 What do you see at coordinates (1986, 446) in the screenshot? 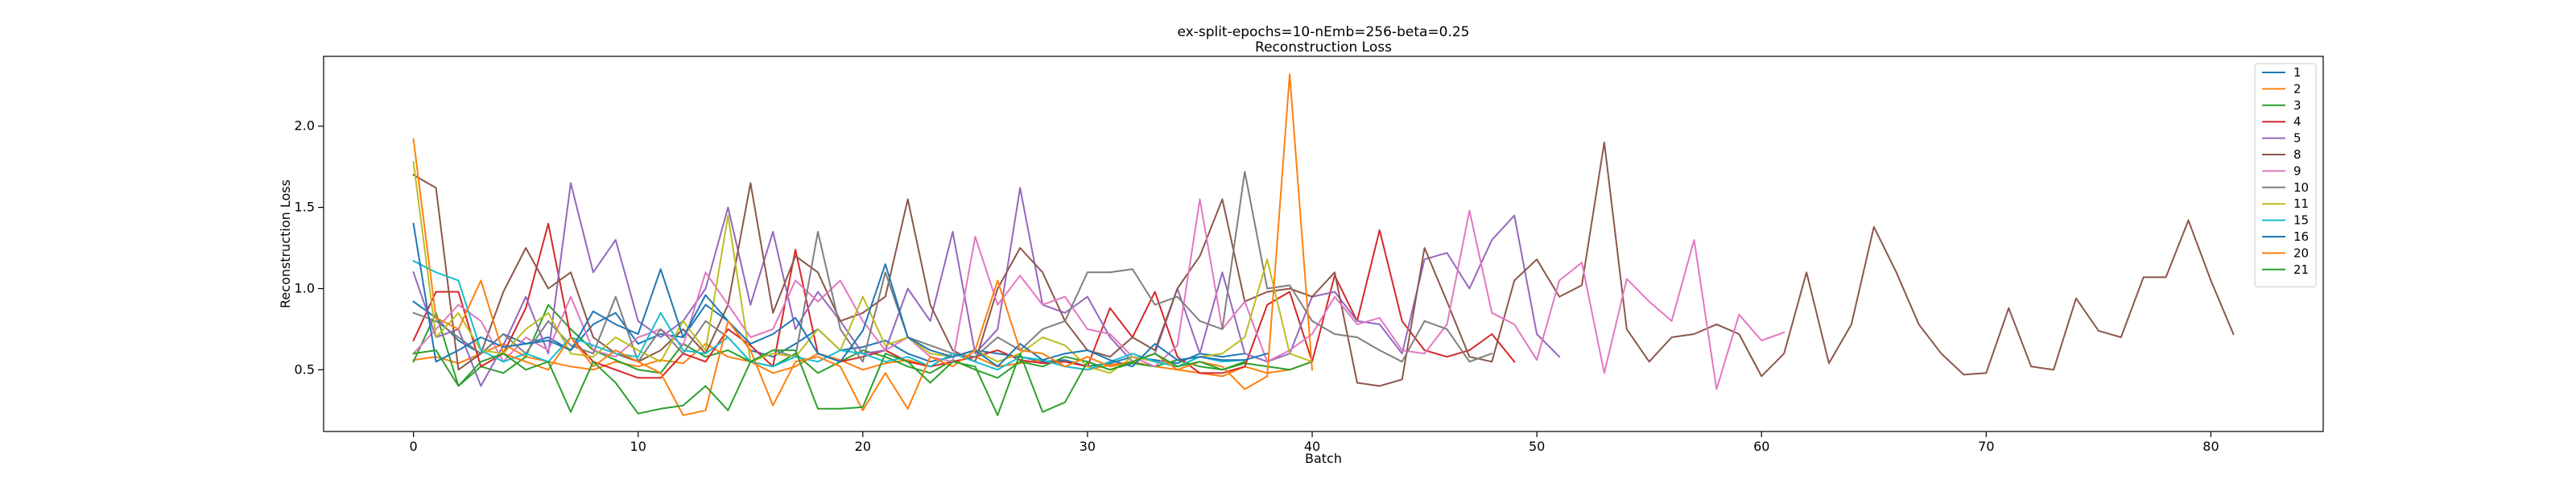
I see `x-tick-label: 70` at bounding box center [1986, 446].